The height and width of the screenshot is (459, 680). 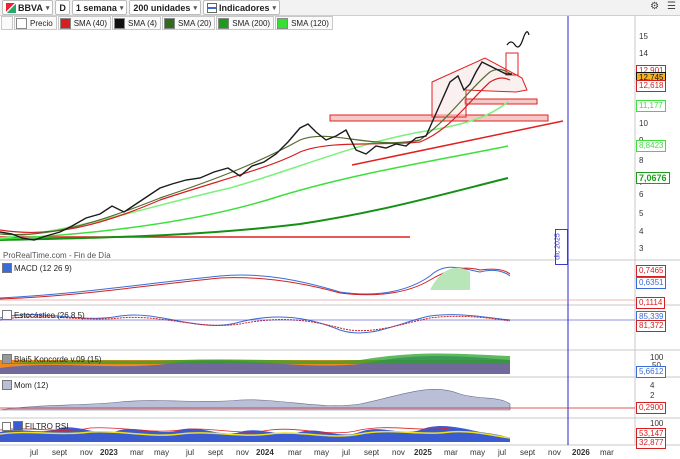 I want to click on x-tick: 2024, so click(x=265, y=452).